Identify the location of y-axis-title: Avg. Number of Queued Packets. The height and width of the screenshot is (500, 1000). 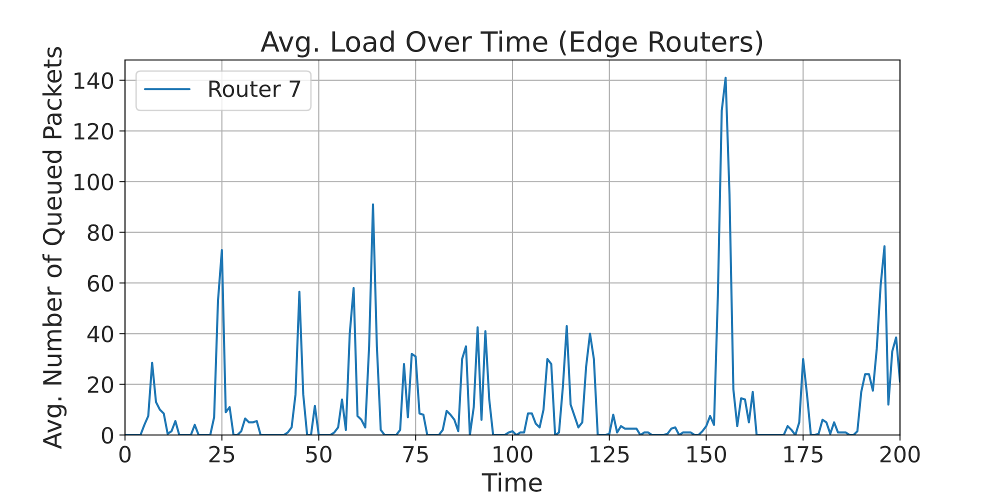
(54, 248).